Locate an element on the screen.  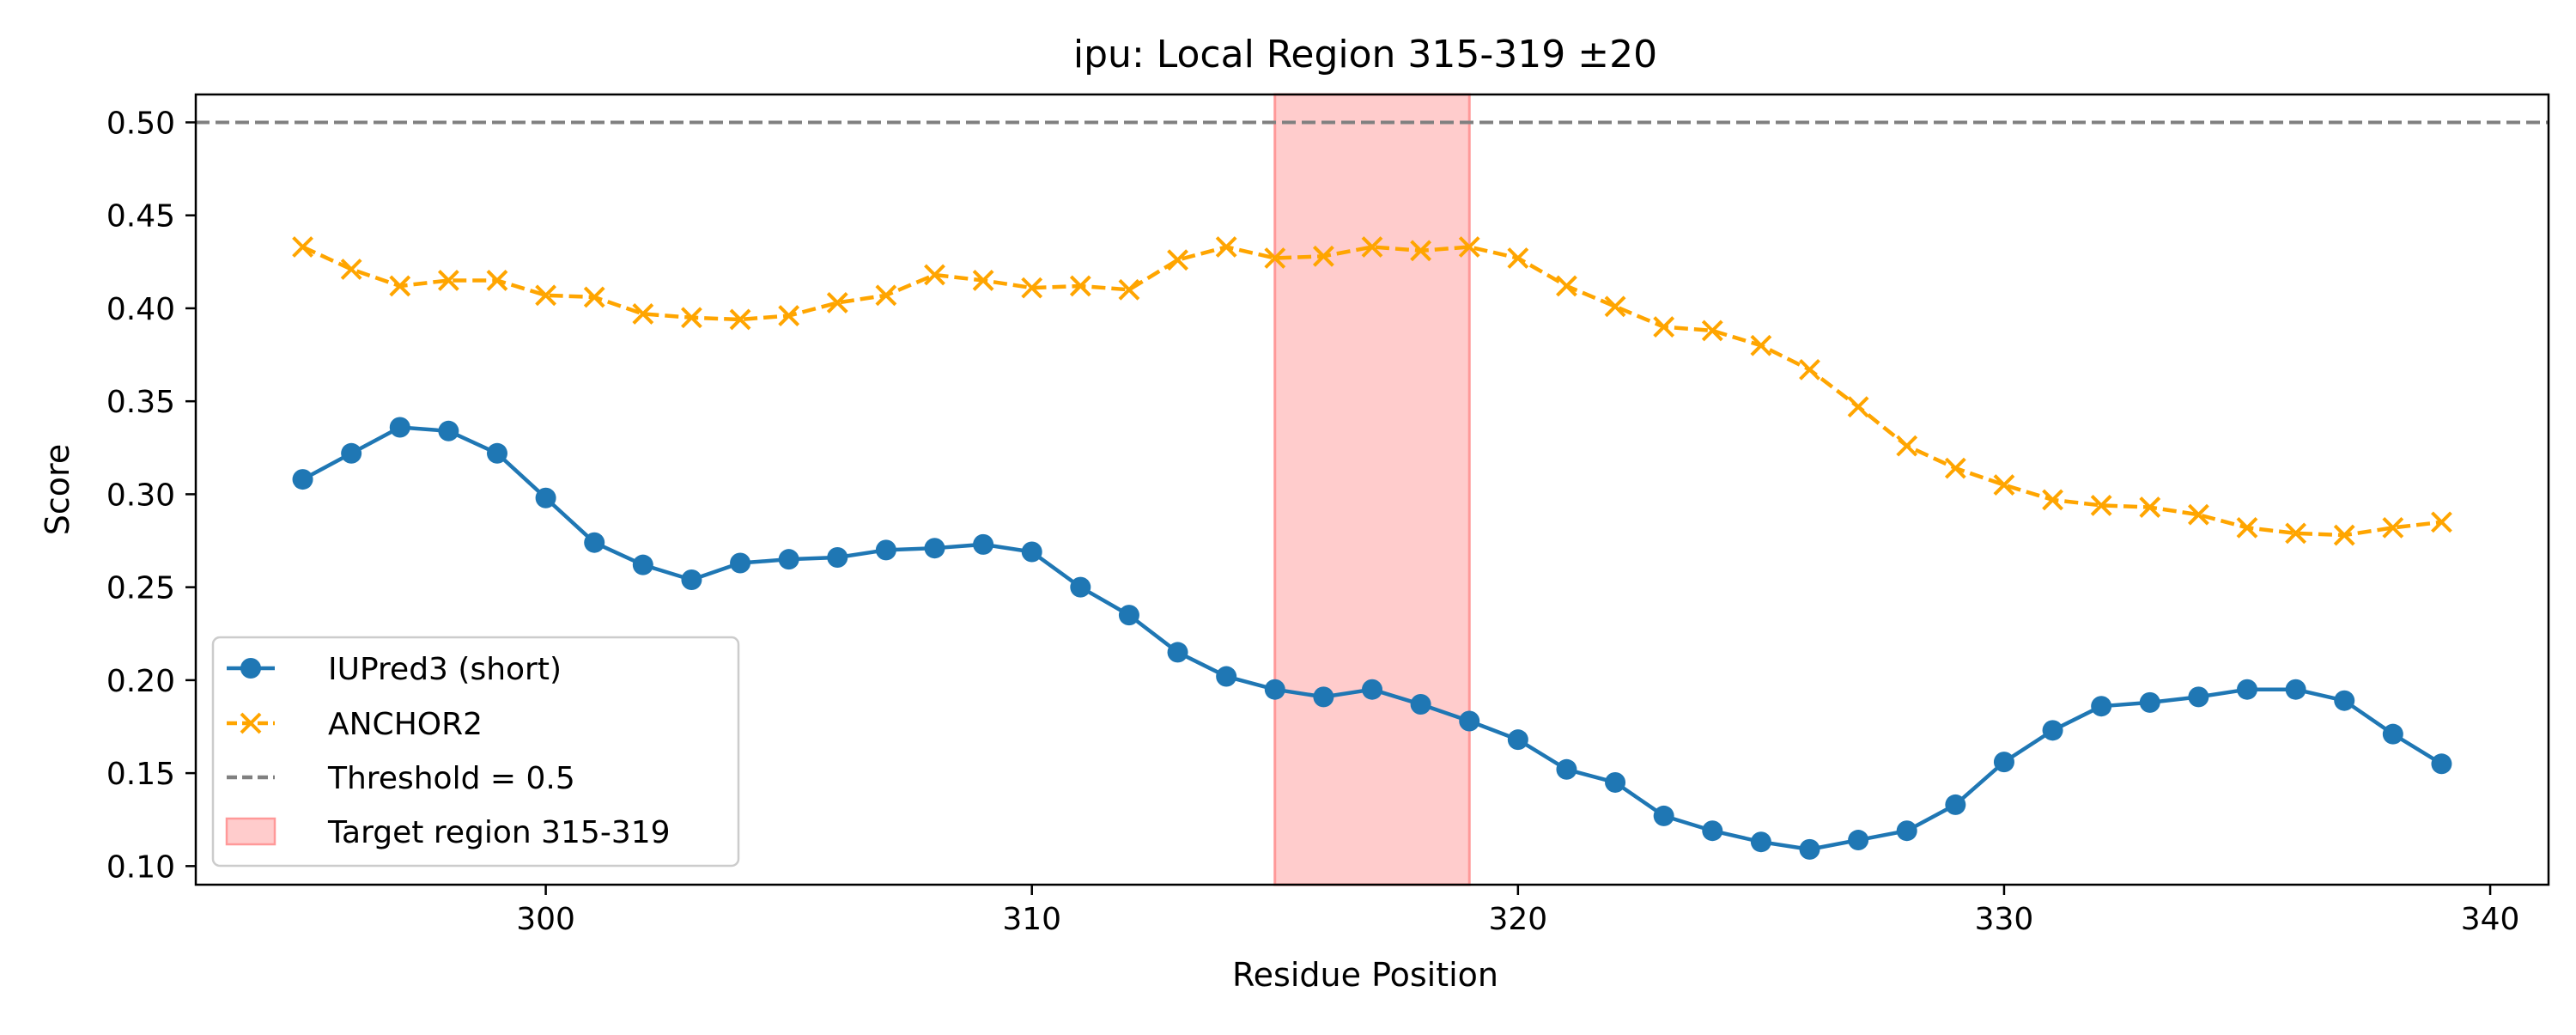
x-tick-label: 340 is located at coordinates (2490, 919).